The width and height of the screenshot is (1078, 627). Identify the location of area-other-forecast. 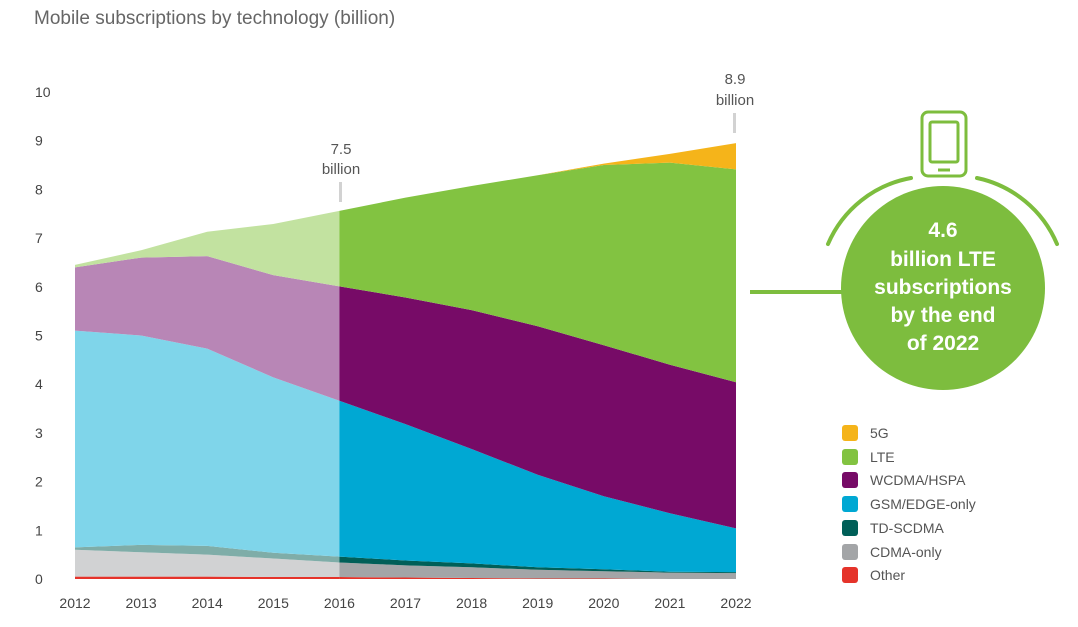
(537, 578).